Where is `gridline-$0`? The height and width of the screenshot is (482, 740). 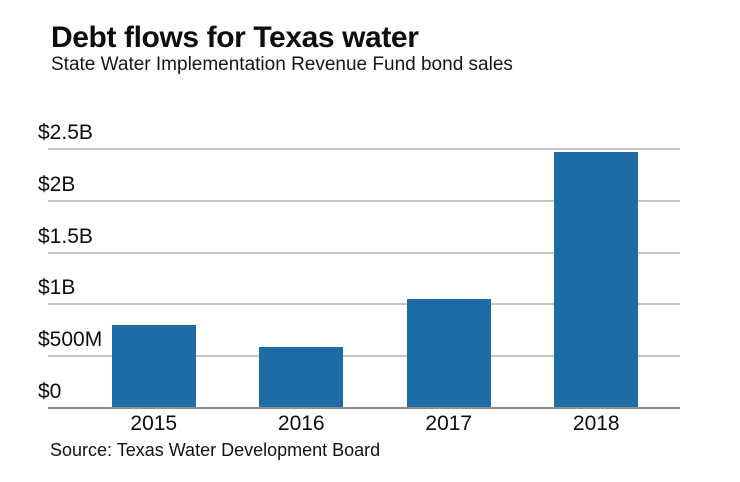 gridline-$0 is located at coordinates (364, 408).